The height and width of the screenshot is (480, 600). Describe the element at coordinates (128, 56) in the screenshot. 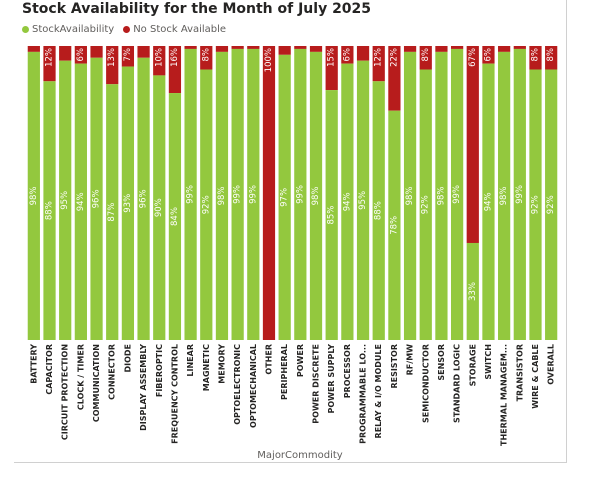

I see `bar-no-stock-diode` at that location.